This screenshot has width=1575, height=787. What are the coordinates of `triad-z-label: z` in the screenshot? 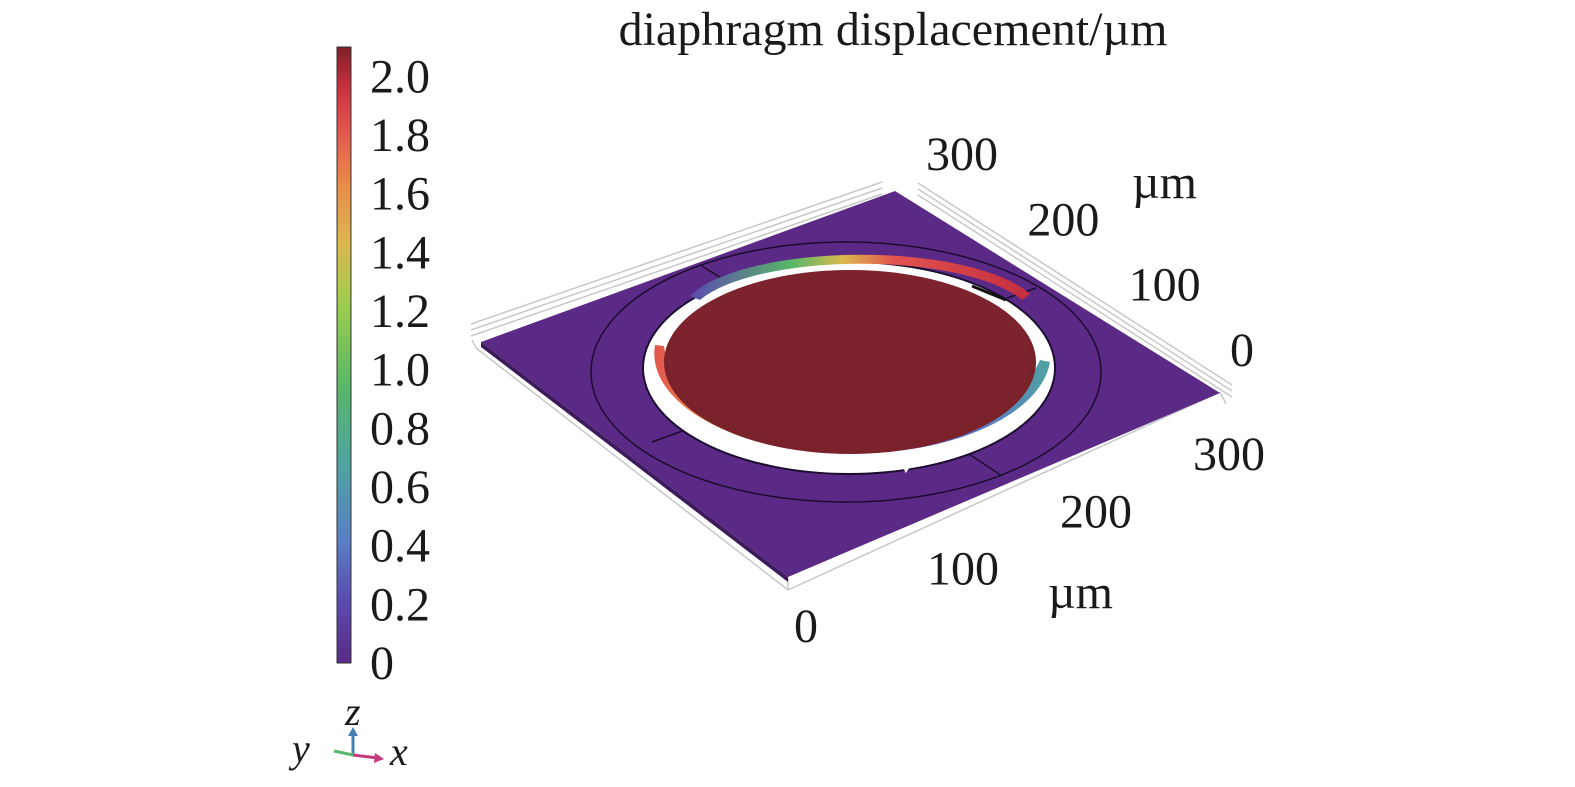 It's located at (352, 711).